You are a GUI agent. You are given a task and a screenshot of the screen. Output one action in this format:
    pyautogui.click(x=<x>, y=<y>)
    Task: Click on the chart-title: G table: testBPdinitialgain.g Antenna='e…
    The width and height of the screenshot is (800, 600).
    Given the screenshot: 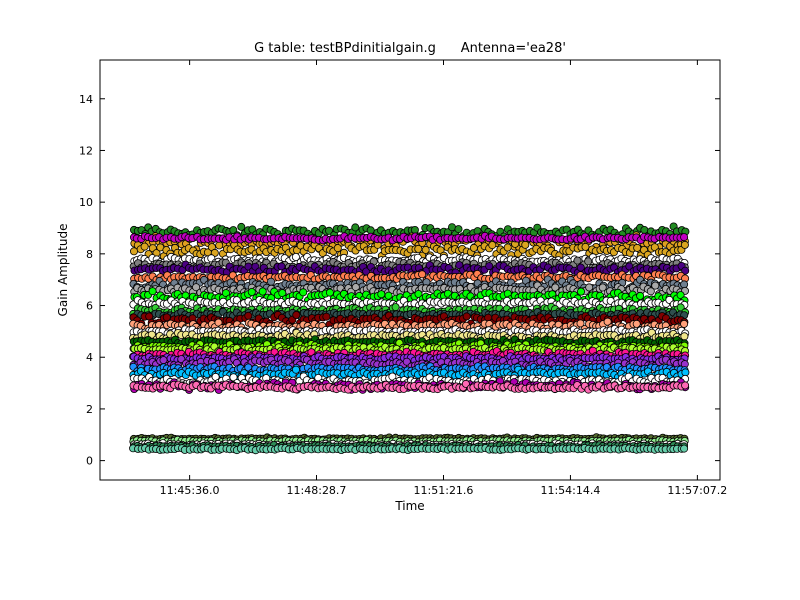 What is the action you would take?
    pyautogui.click(x=410, y=48)
    